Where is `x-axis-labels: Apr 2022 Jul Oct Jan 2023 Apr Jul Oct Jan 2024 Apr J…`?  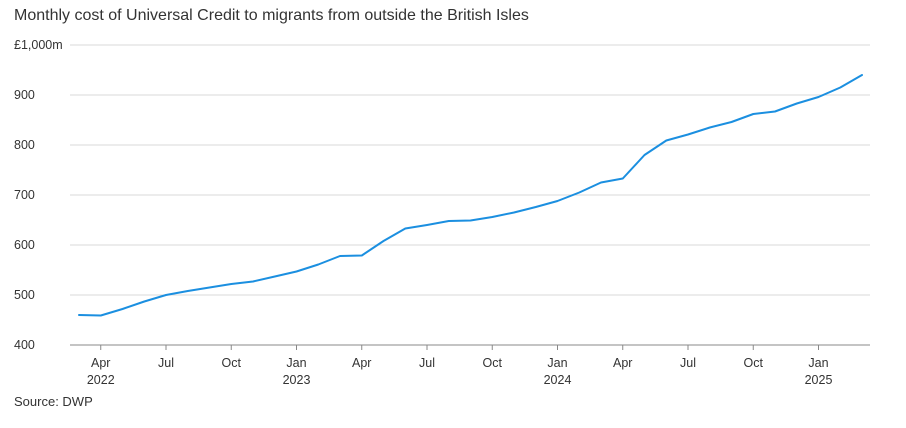 x-axis-labels: Apr 2022 Jul Oct Jan 2023 Apr Jul Oct Jan 2024 Apr J… is located at coordinates (460, 371).